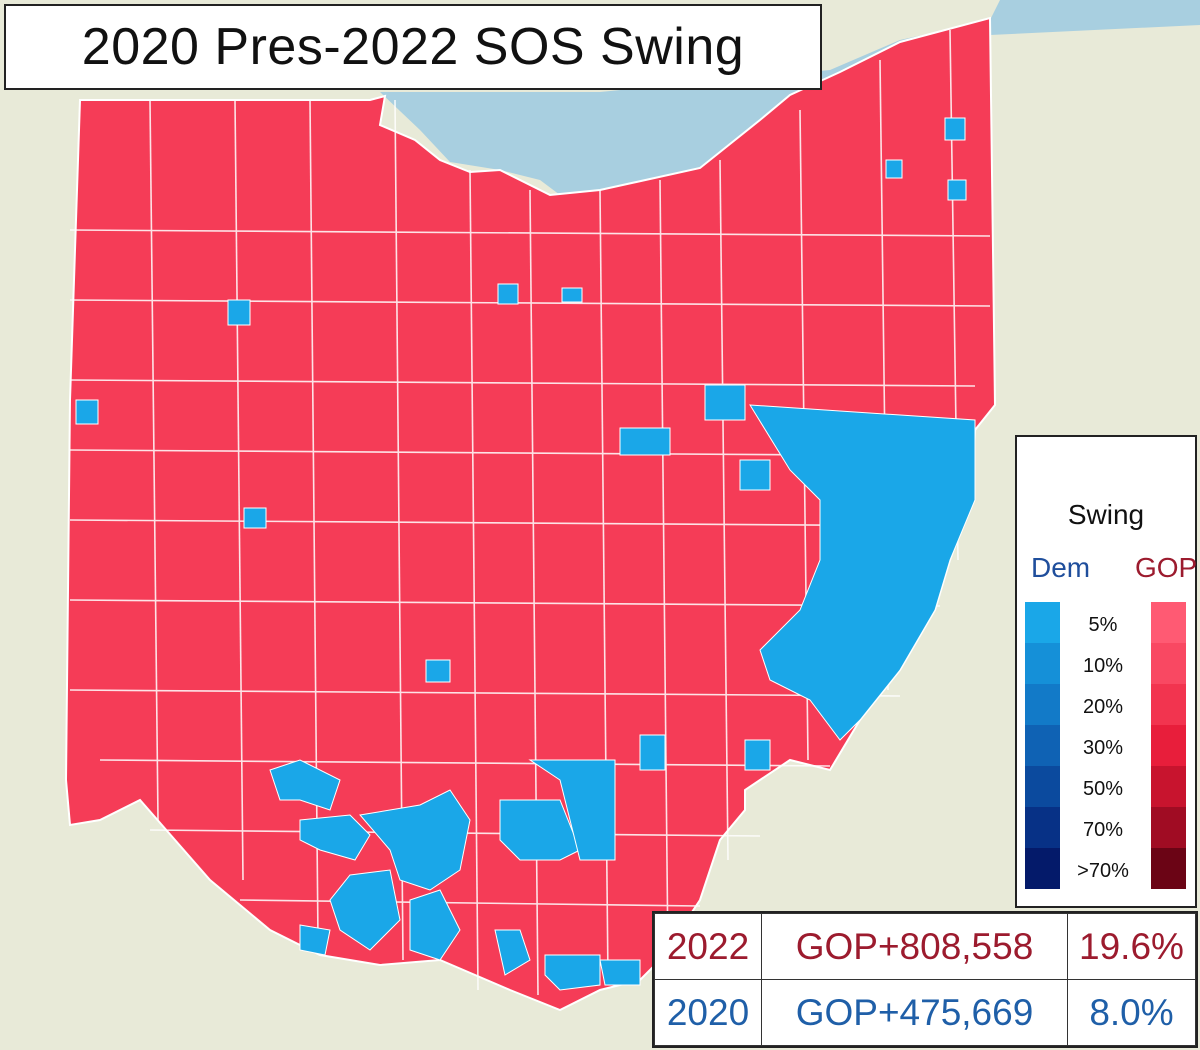  Describe the element at coordinates (708, 1012) in the screenshot. I see `result-year: 2020` at that location.